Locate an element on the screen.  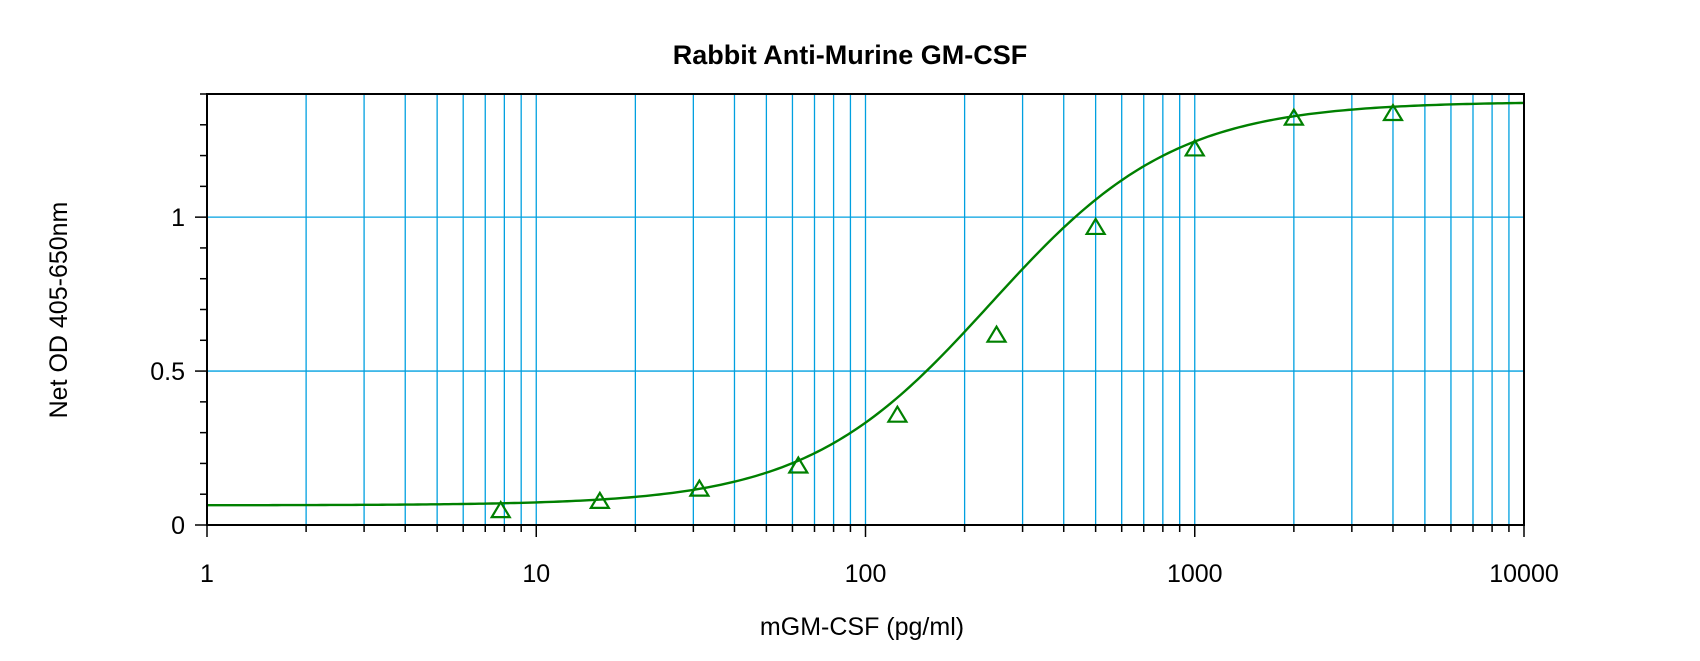
y-axis: 00.51 is located at coordinates (178, 316).